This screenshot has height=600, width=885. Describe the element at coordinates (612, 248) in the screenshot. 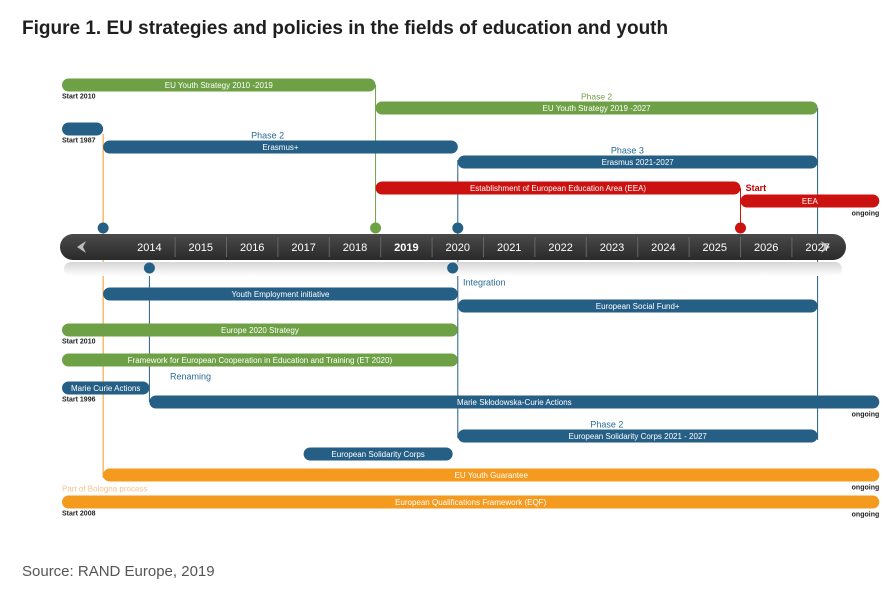

I see `year-label: 2023` at that location.